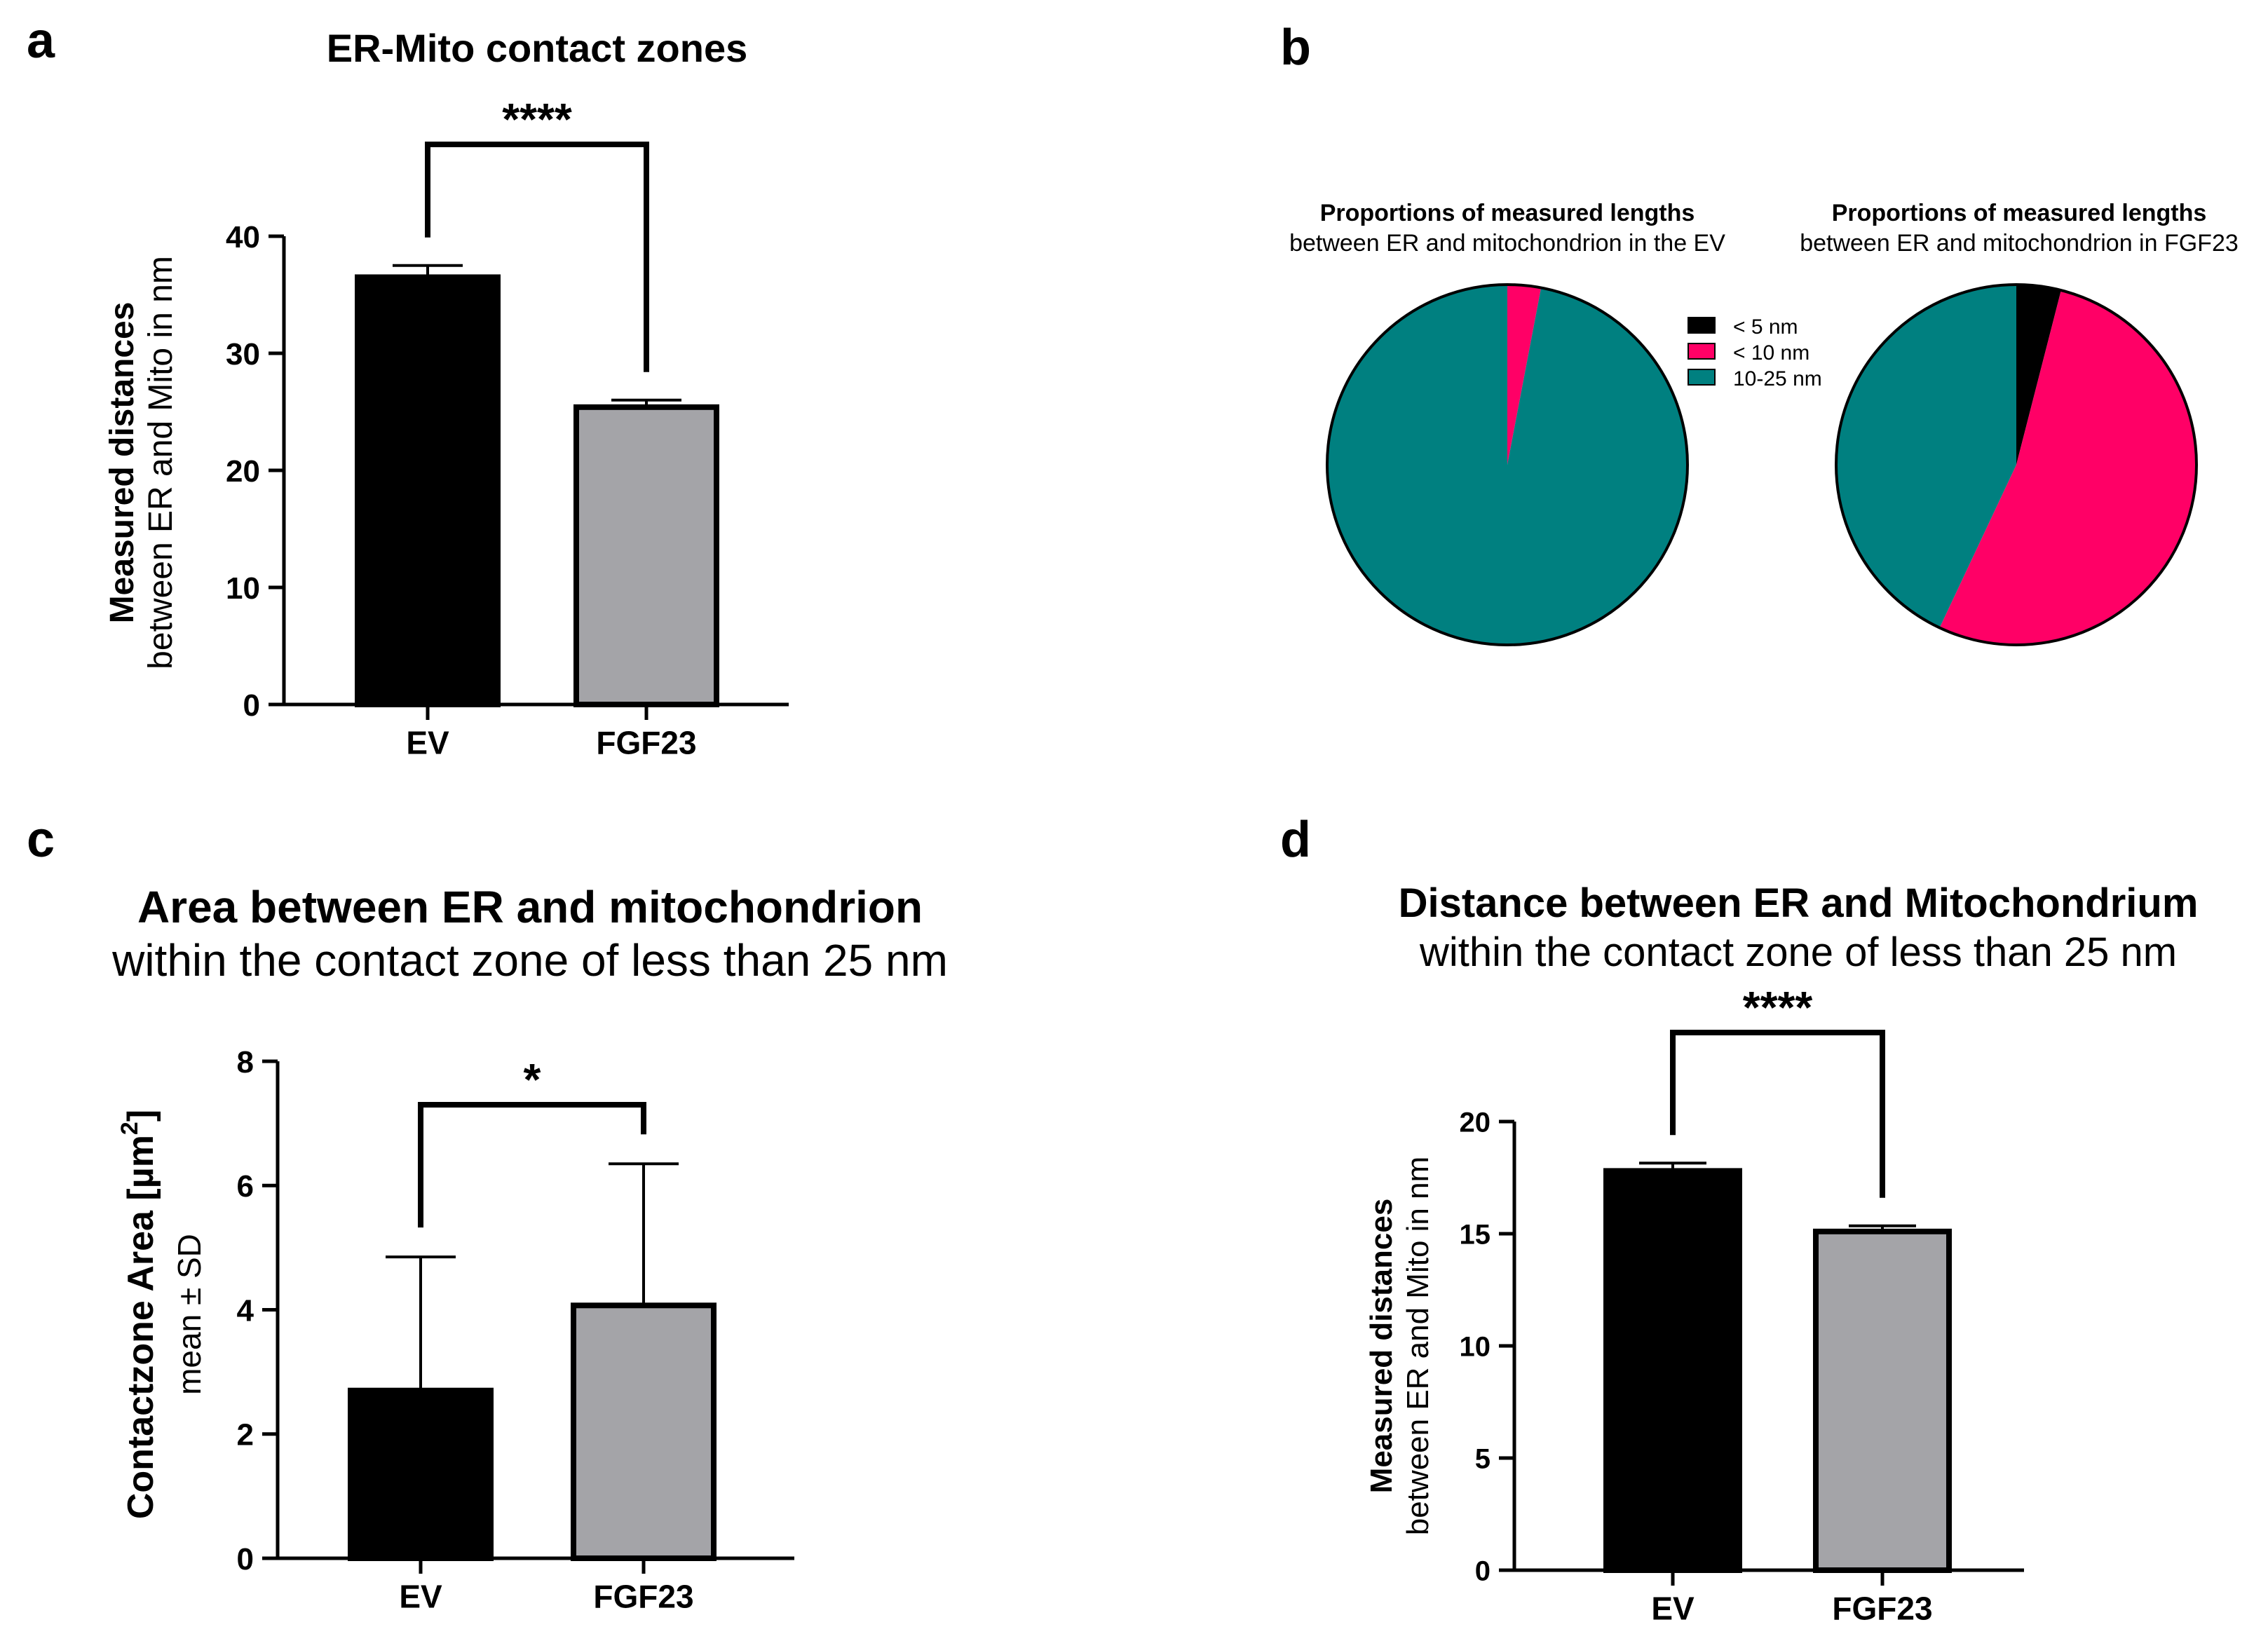 The image size is (2268, 1648). Describe the element at coordinates (160, 462) in the screenshot. I see `panel-a-ylabel-normal: between ER and Mito in nm` at that location.